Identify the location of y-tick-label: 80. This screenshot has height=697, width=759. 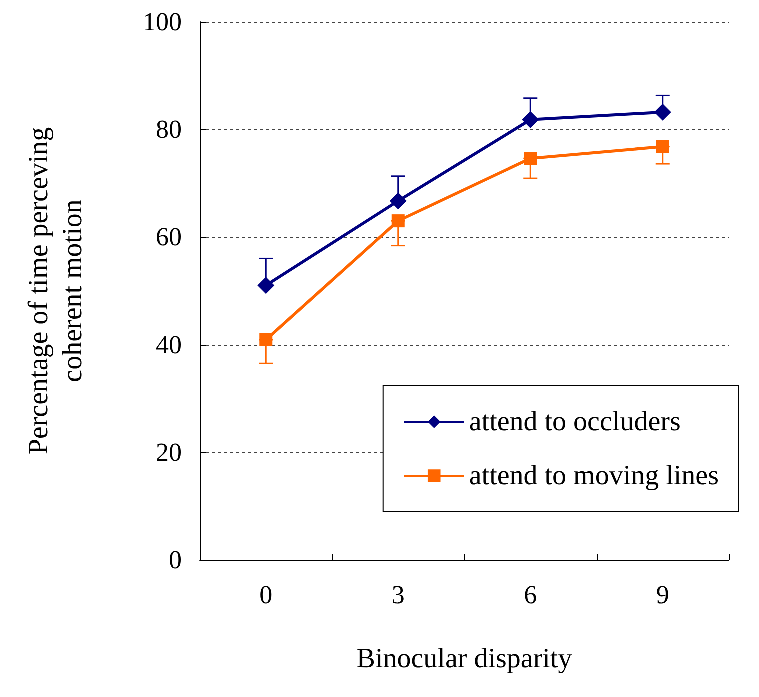
(169, 129).